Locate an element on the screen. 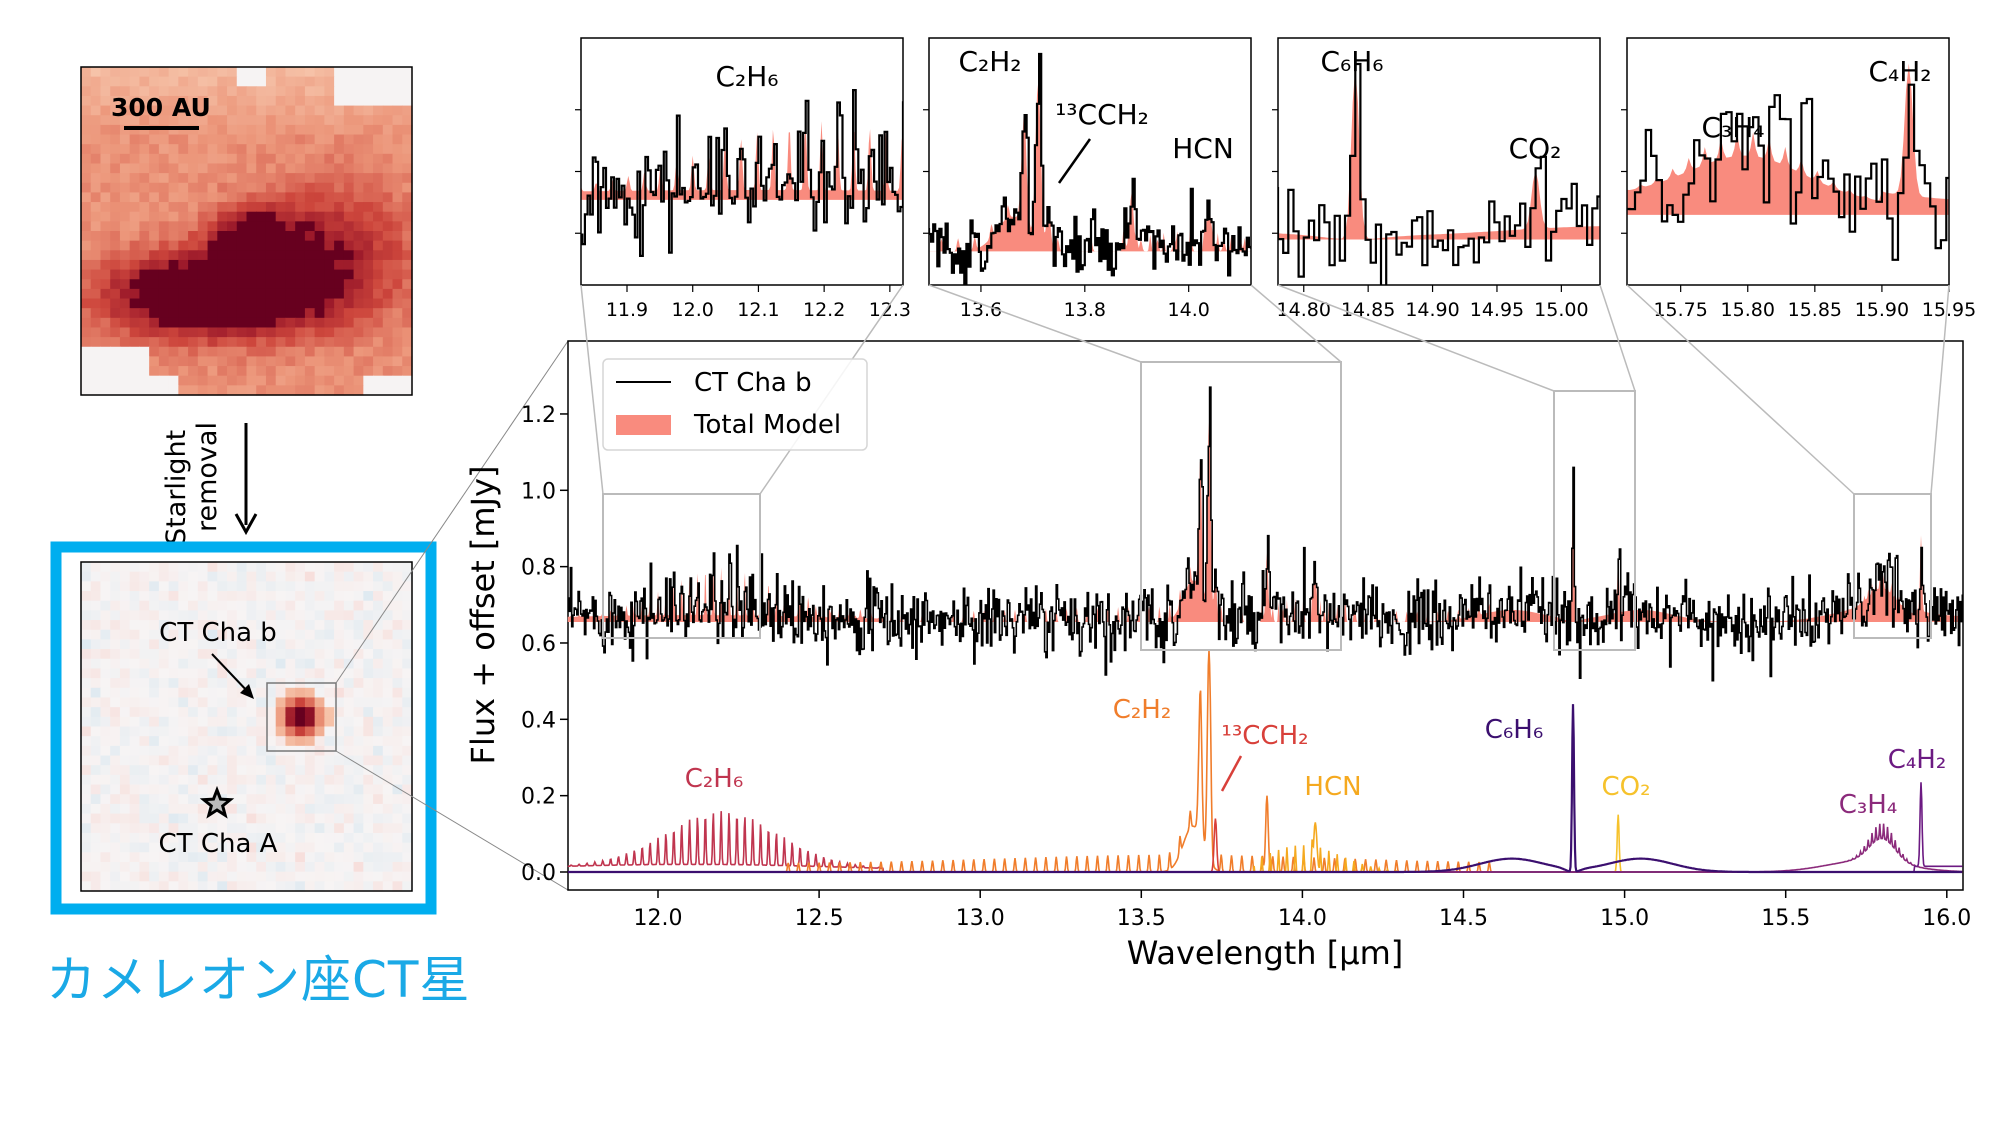  x-tick-label: 14.5 is located at coordinates (1463, 918).